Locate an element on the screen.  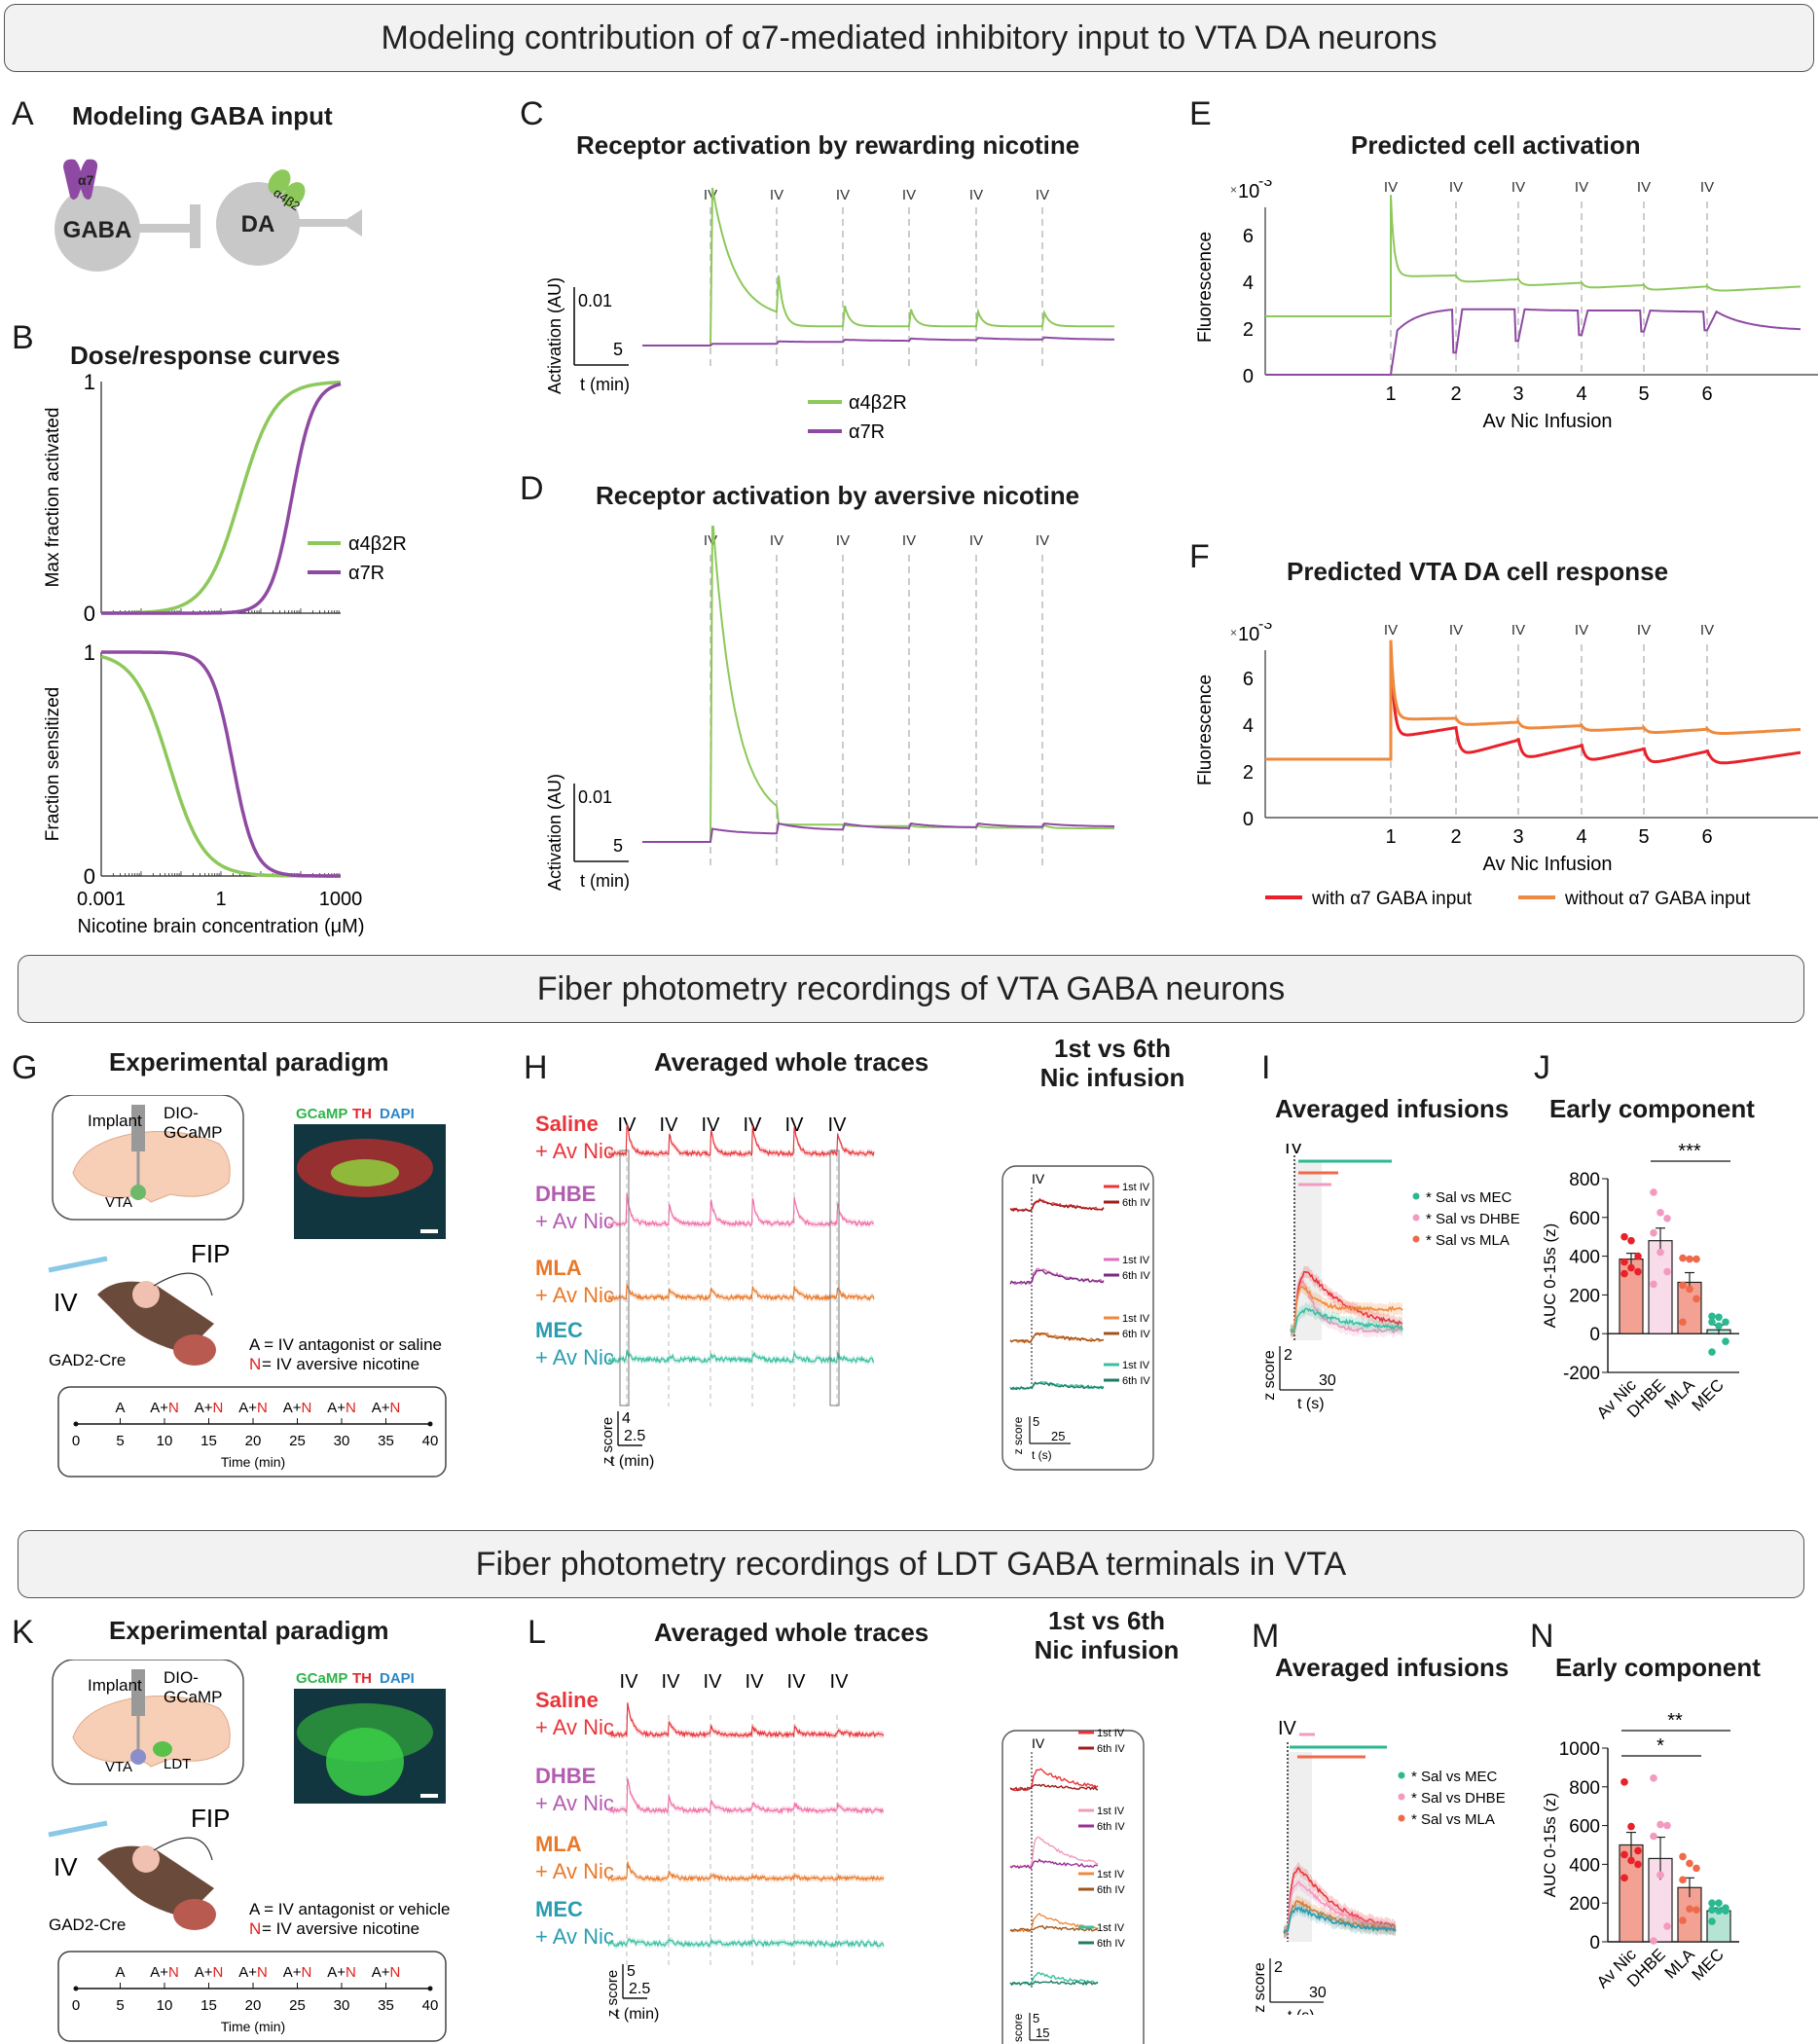
legend-label: * Sal vs MEC is located at coordinates (1469, 1198).